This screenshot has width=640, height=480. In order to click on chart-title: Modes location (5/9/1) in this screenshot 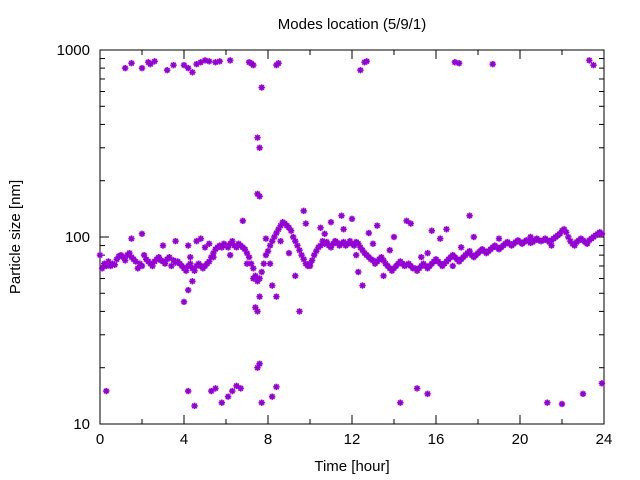, I will do `click(352, 24)`.